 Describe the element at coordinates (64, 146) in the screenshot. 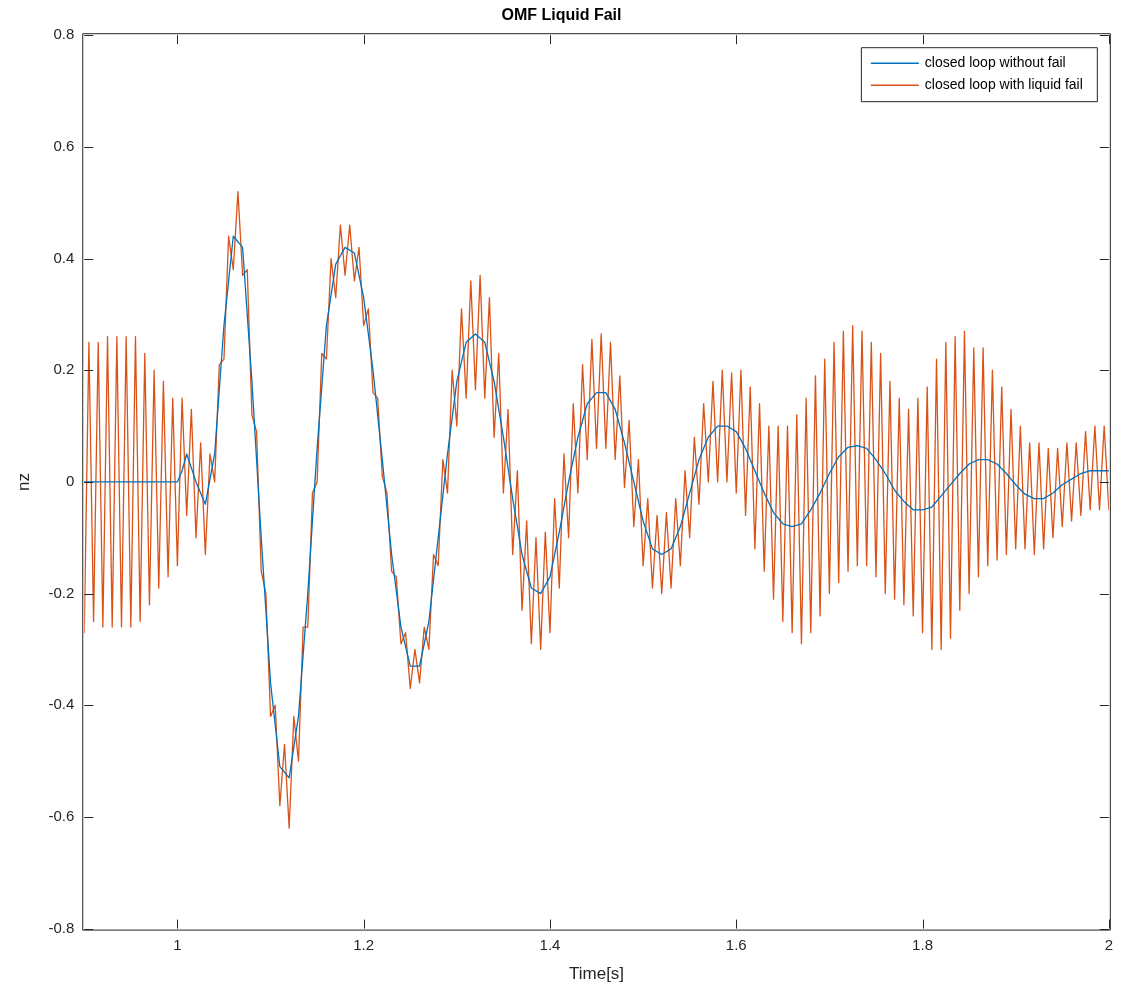

I see `y-tick-label: 0.6` at that location.